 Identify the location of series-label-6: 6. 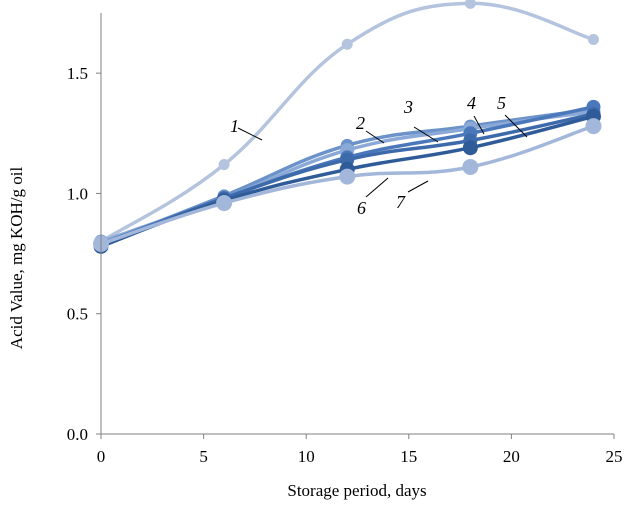
(361, 208).